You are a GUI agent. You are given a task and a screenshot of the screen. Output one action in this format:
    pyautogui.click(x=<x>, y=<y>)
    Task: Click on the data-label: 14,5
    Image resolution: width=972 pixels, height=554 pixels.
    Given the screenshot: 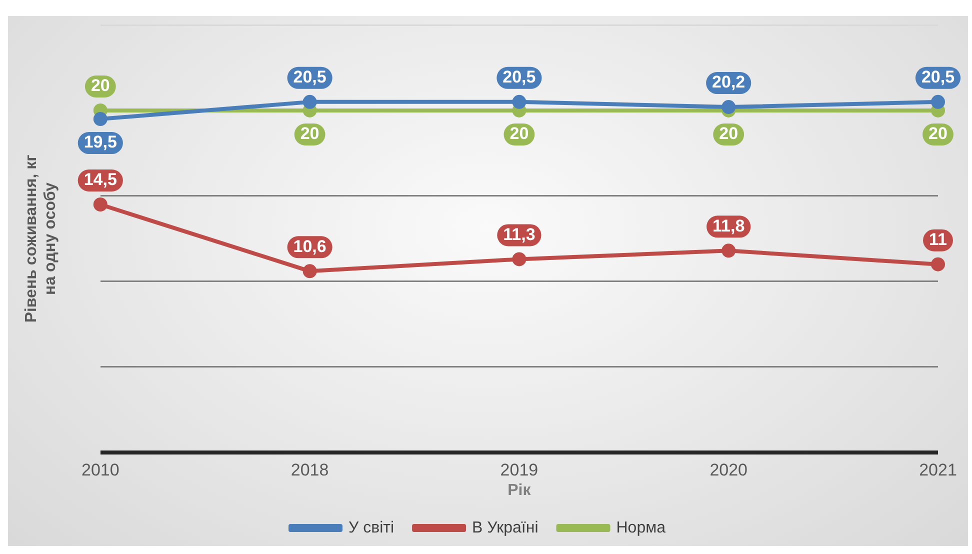 What is the action you would take?
    pyautogui.click(x=100, y=180)
    